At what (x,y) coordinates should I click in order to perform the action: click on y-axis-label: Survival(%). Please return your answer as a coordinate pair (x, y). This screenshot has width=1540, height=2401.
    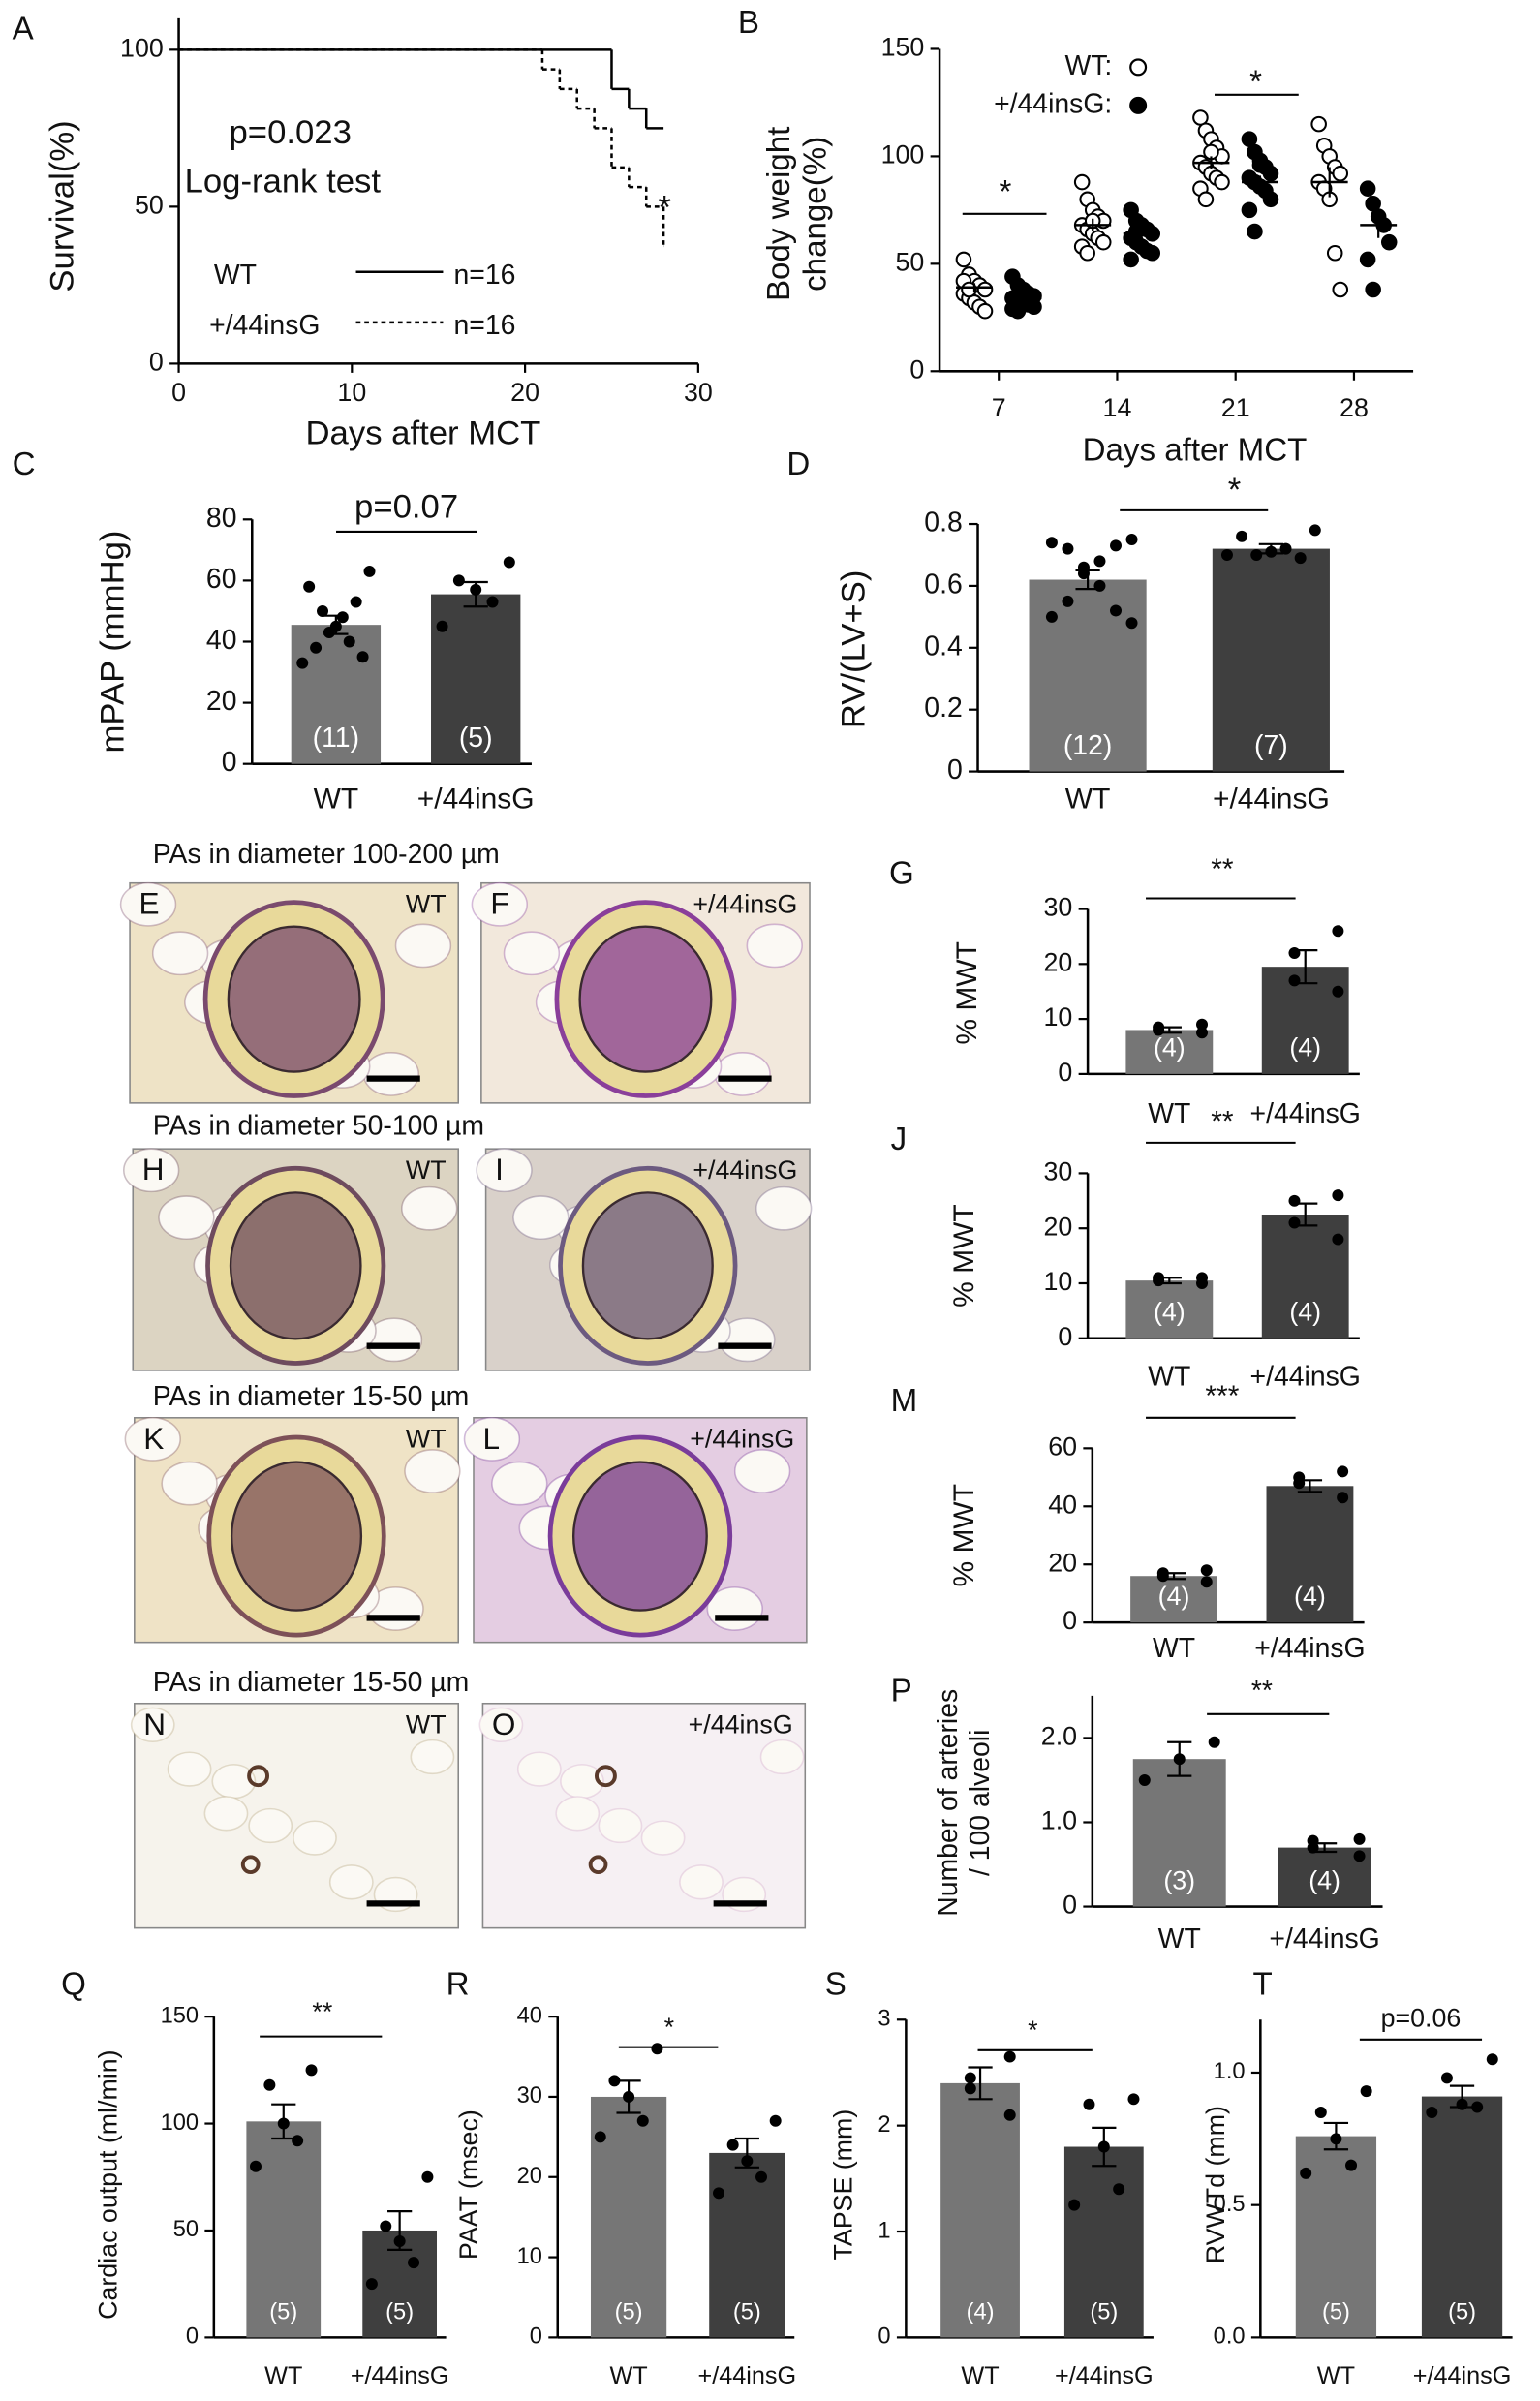
    Looking at the image, I should click on (62, 206).